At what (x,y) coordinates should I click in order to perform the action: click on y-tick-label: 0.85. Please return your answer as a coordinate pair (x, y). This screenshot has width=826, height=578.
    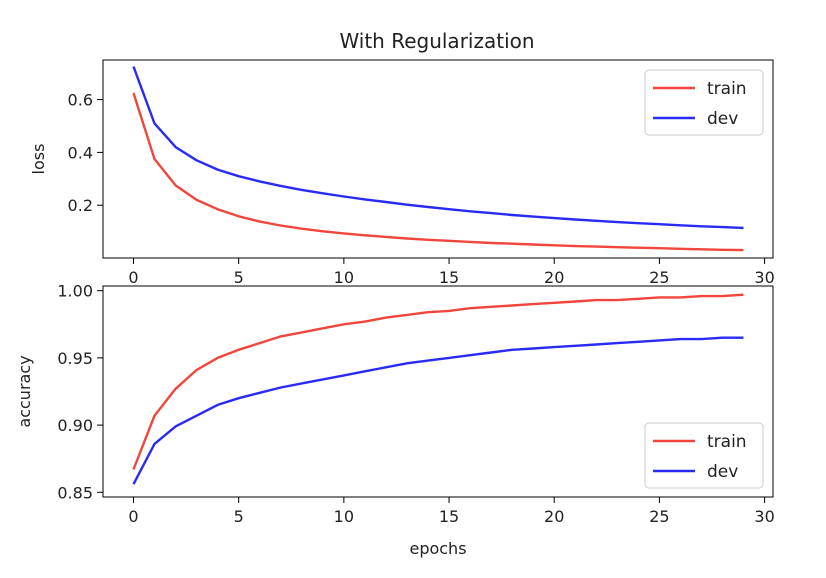
    Looking at the image, I should click on (75, 492).